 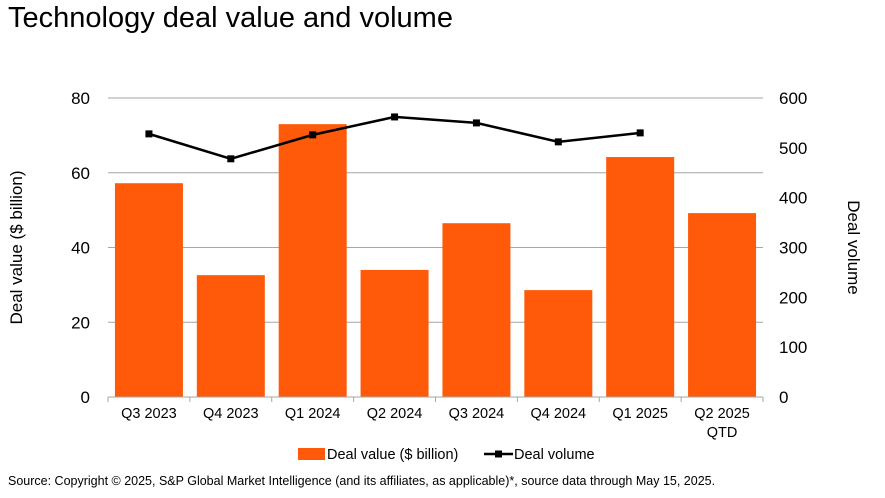 I want to click on y-tick-label: 40, so click(x=80, y=248).